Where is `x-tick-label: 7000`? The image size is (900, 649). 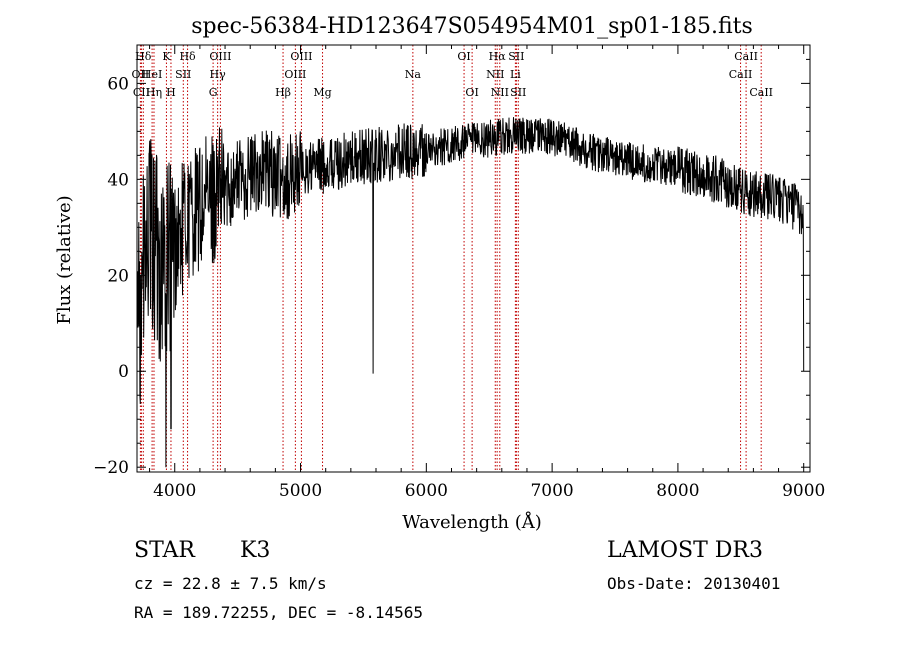 x-tick-label: 7000 is located at coordinates (551, 491).